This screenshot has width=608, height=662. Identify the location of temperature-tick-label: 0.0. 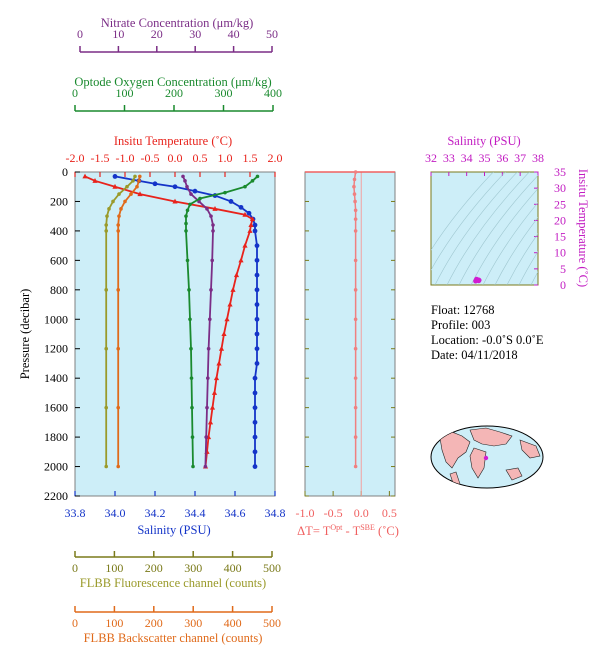
(175, 158).